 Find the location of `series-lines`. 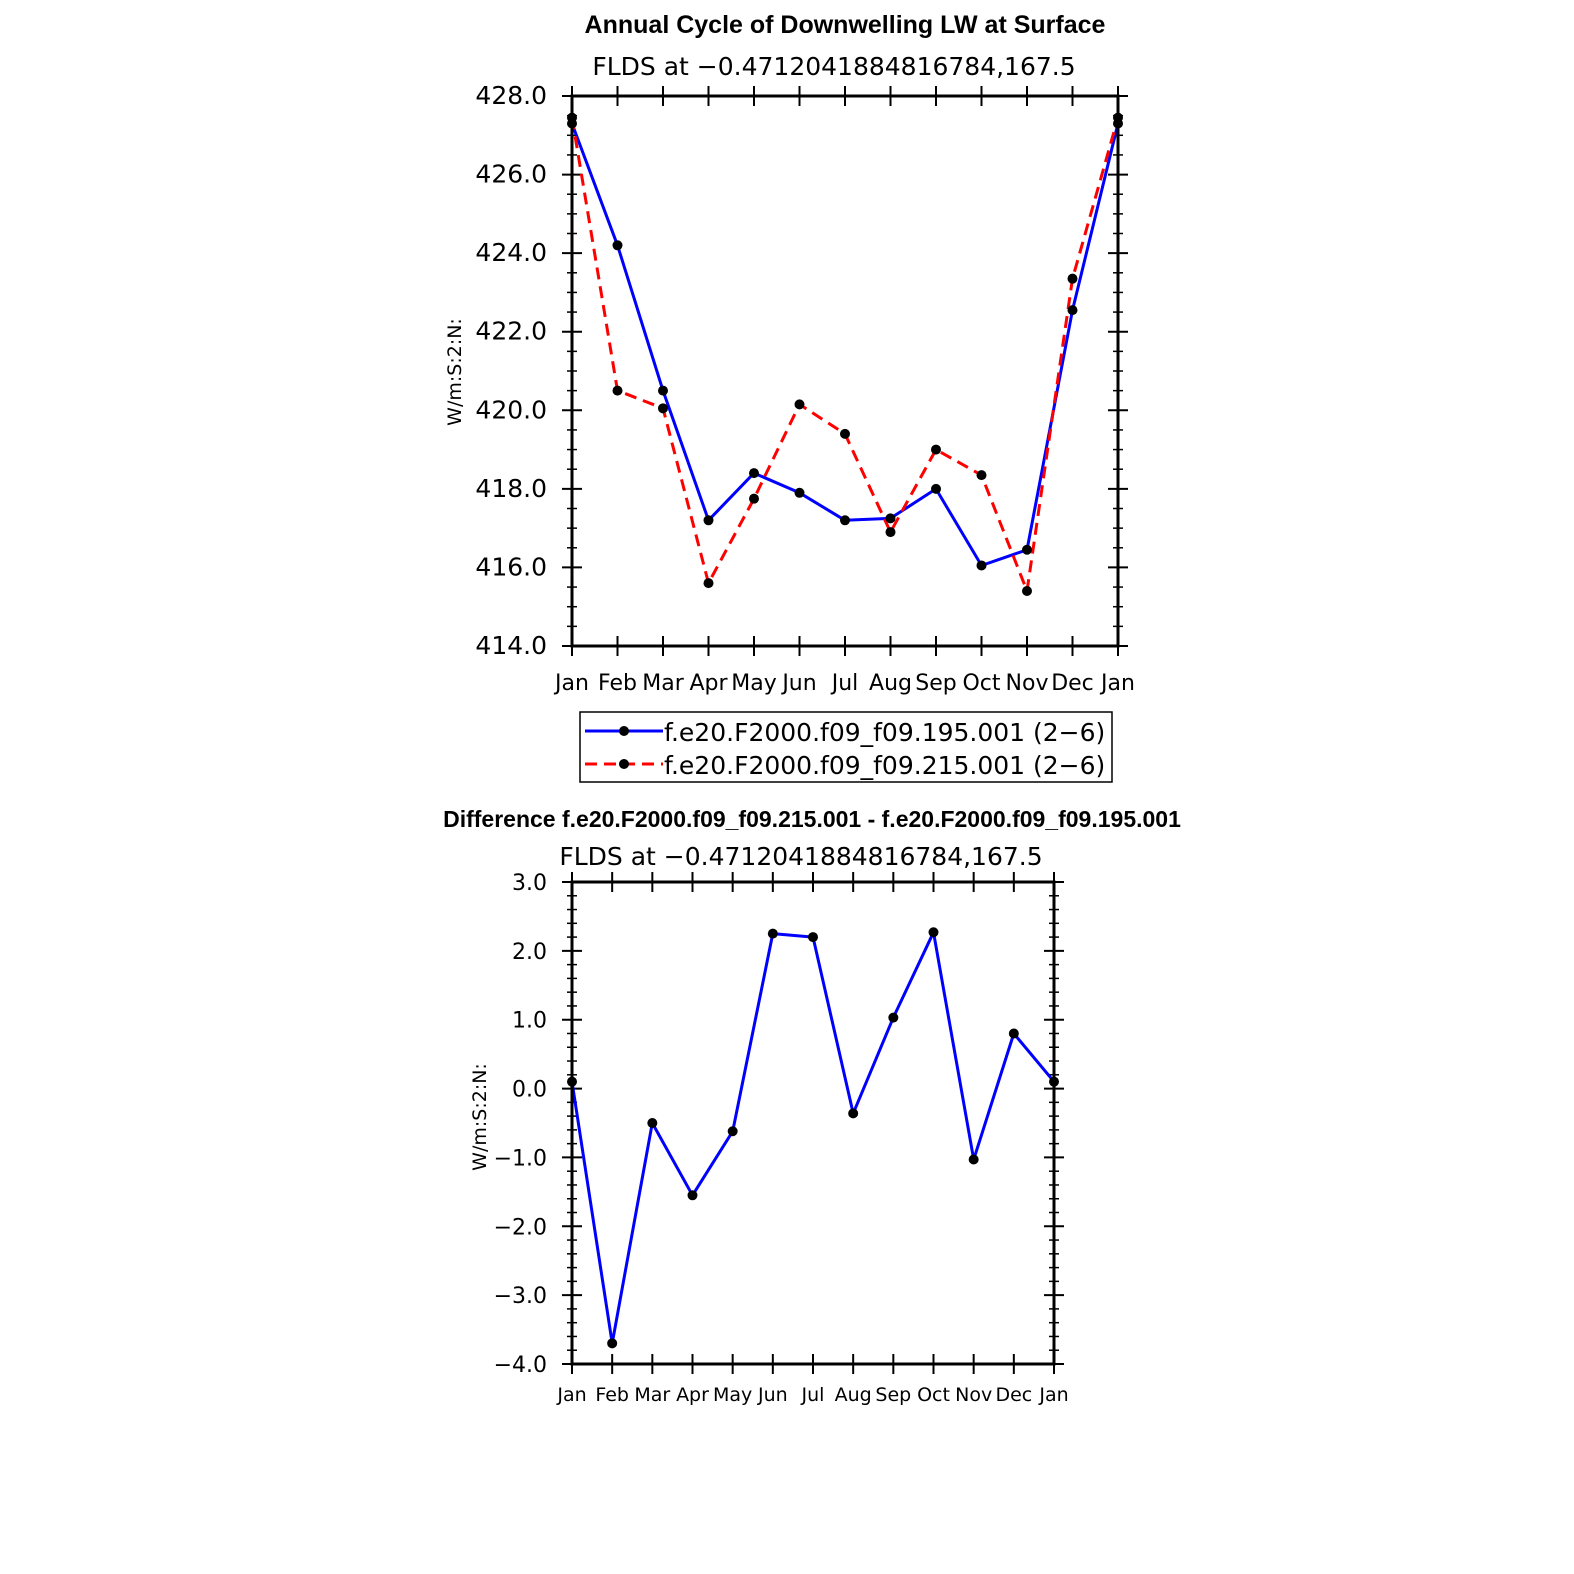

series-lines is located at coordinates (813, 1137).